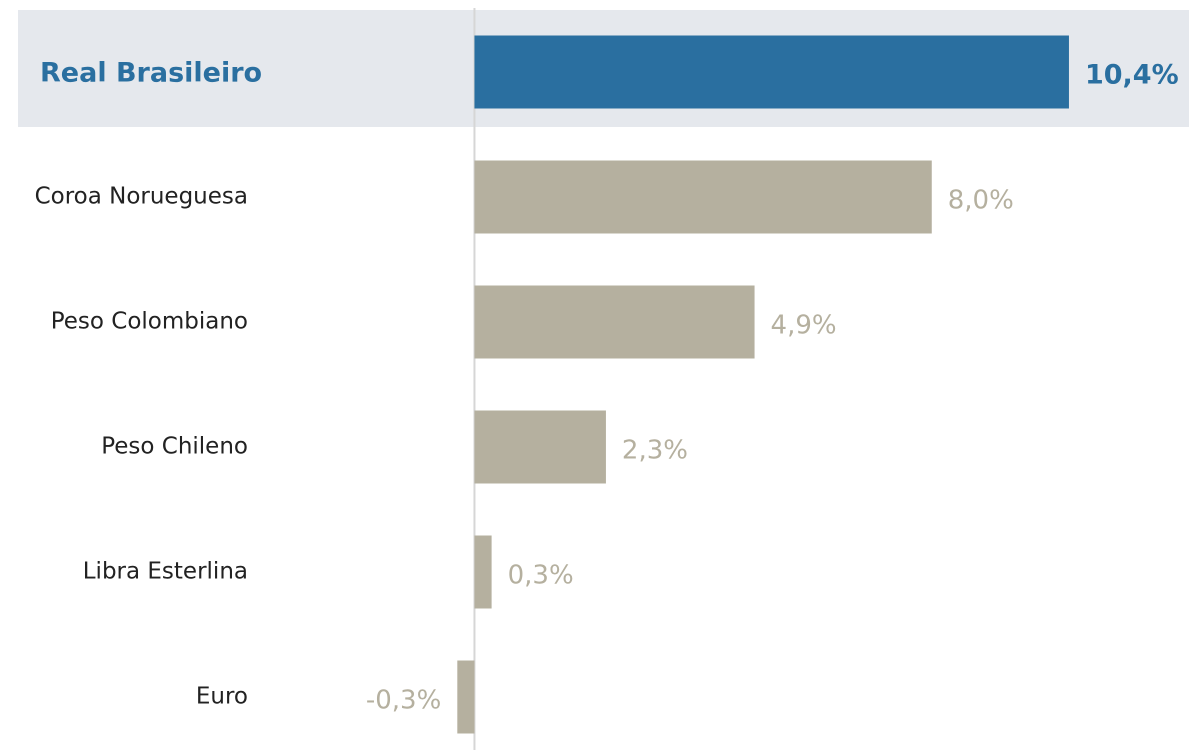  What do you see at coordinates (151, 73) in the screenshot?
I see `category-label: Real Brasileiro` at bounding box center [151, 73].